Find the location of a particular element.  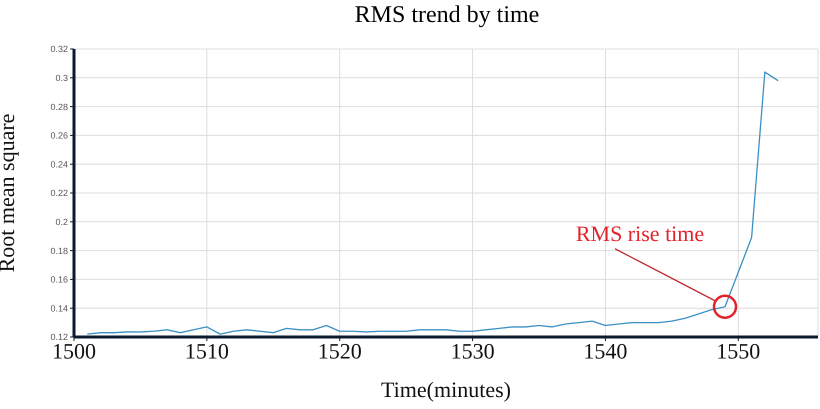

x-tick-label: 1550 is located at coordinates (738, 351).